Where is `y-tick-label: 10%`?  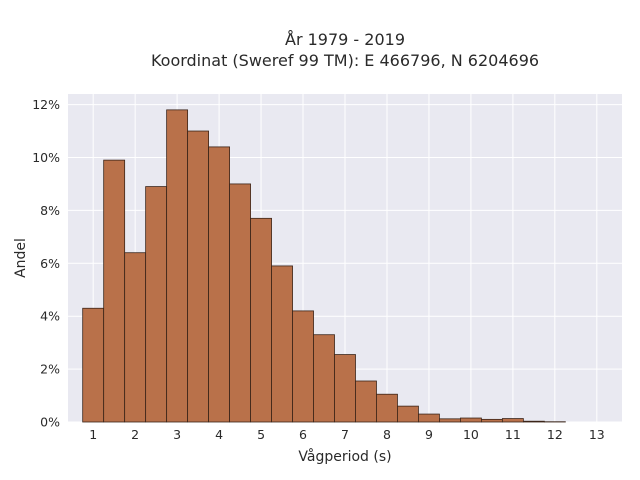
y-tick-label: 10% is located at coordinates (46, 157).